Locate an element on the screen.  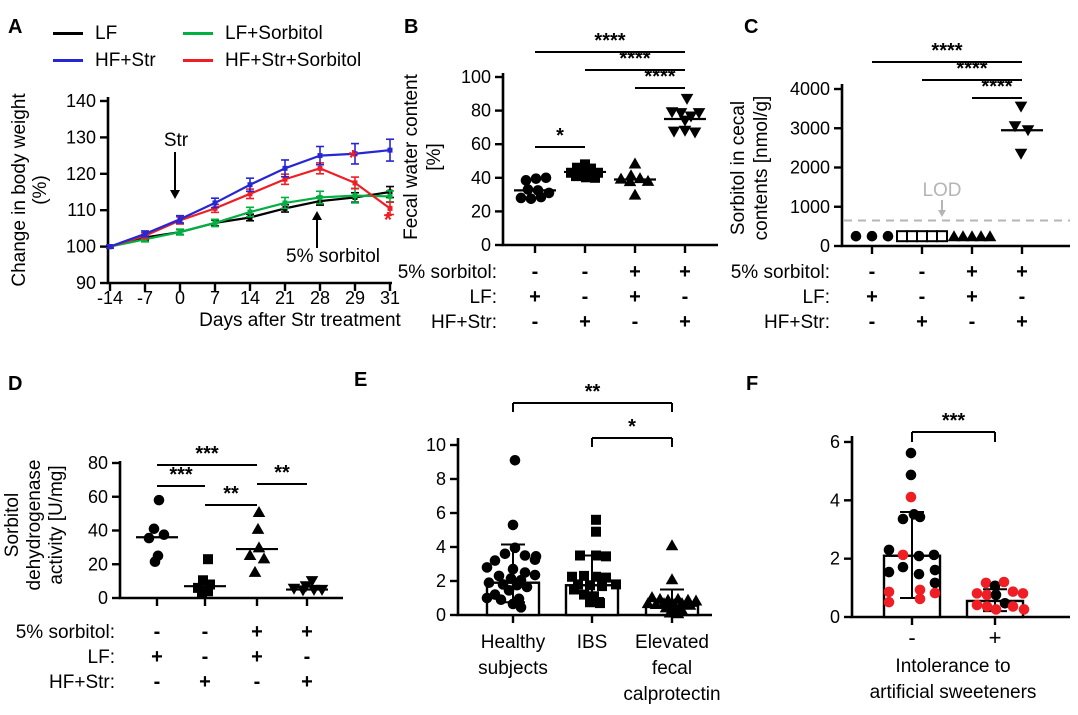
group-label: Healthy is located at coordinates (513, 642).